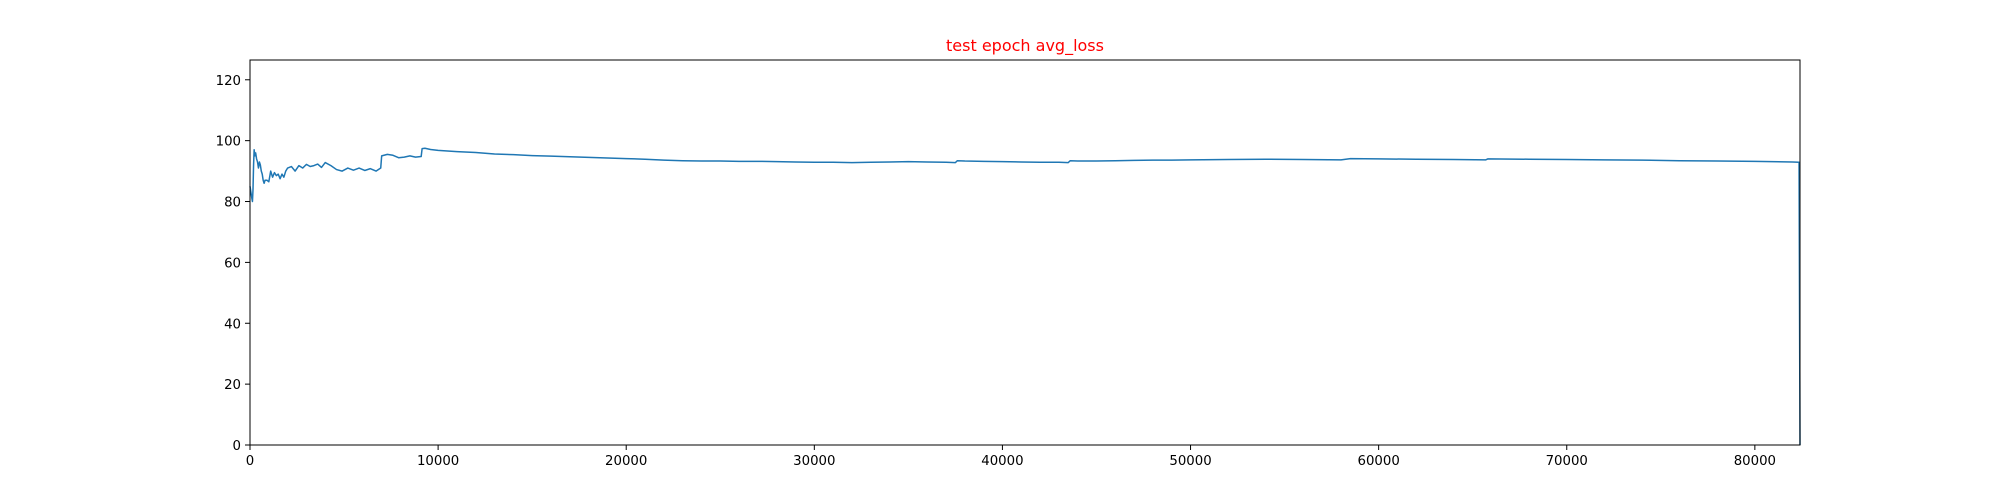 This screenshot has height=500, width=2000. Describe the element at coordinates (626, 461) in the screenshot. I see `x-tick-label: 20000` at that location.